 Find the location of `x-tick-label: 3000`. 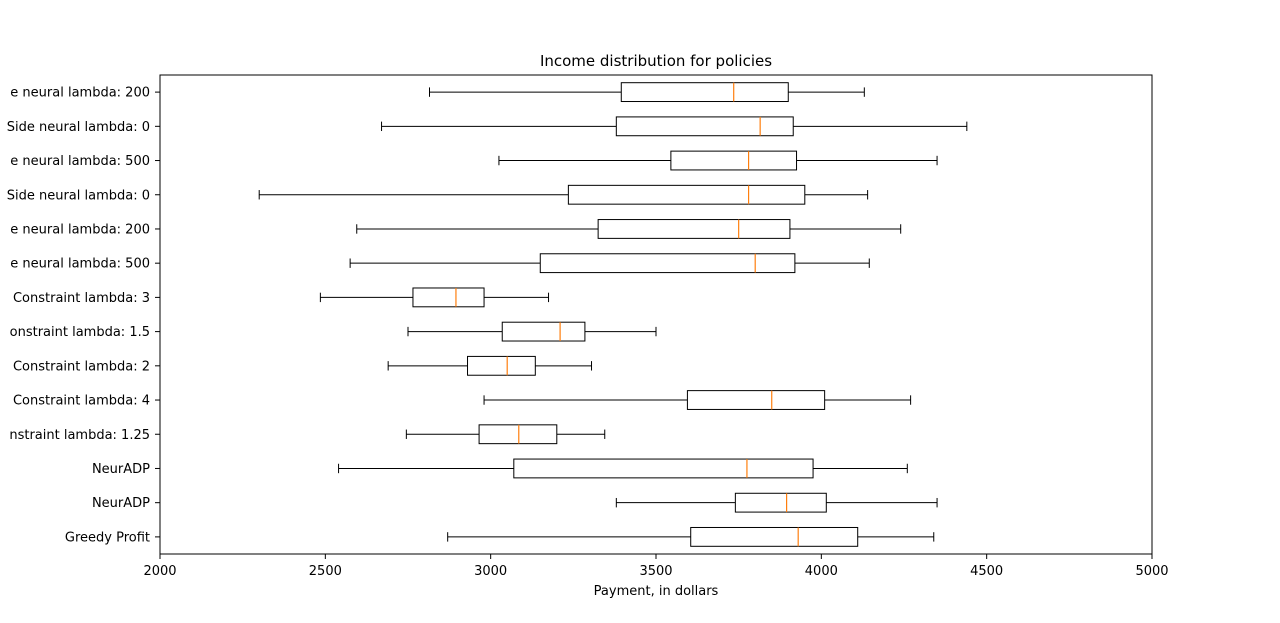

x-tick-label: 3000 is located at coordinates (490, 571).